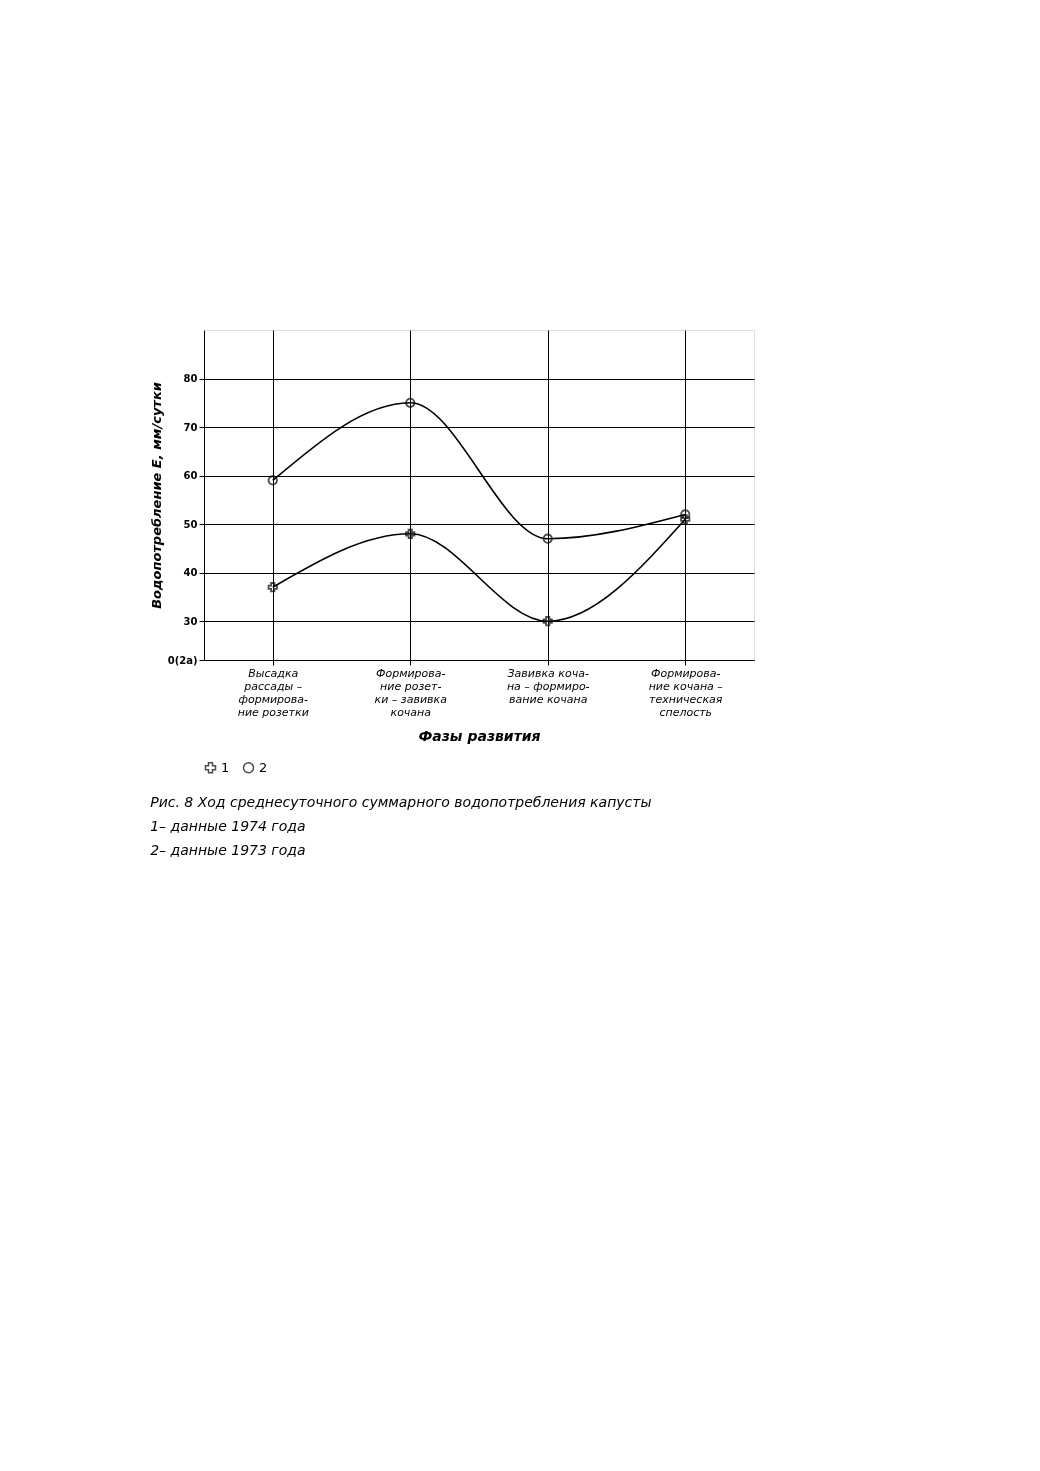  I want to click on x-axis-title: Фазы развития, so click(479, 735).